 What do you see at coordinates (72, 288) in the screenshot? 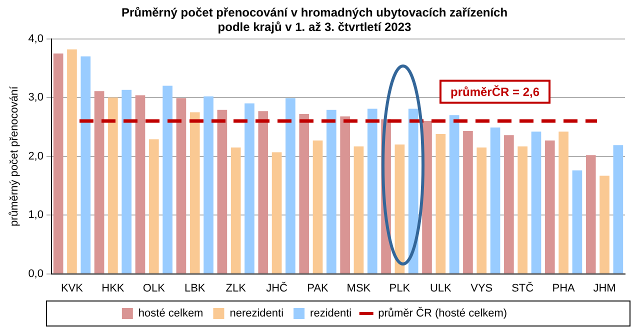
I see `x-tick-label: KVK` at bounding box center [72, 288].